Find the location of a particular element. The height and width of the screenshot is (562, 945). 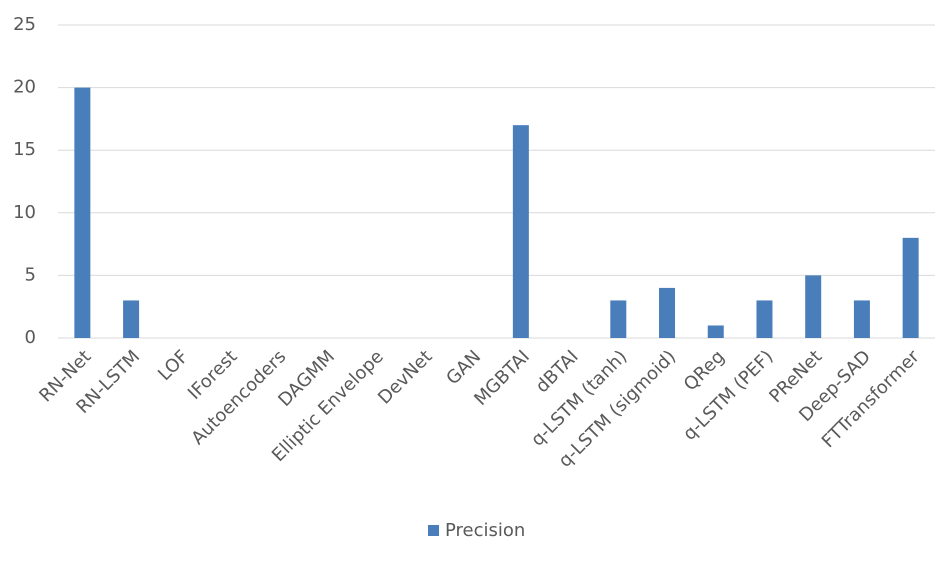

y-tick-label: 15 is located at coordinates (24, 149).